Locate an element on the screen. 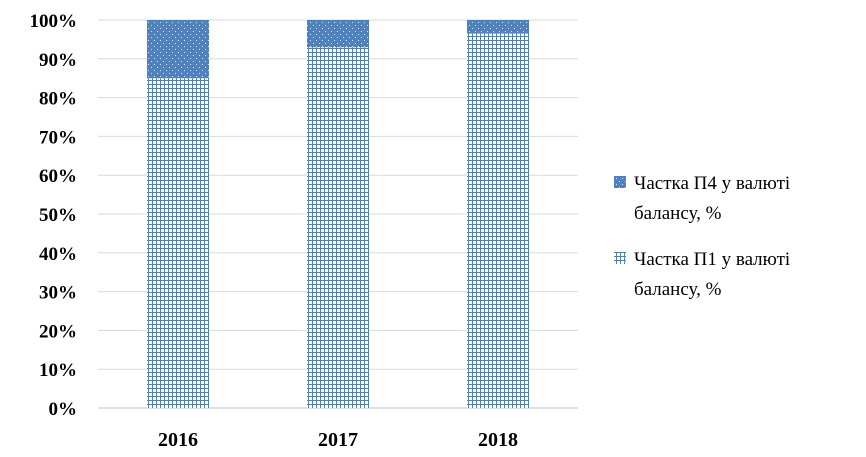 The width and height of the screenshot is (866, 457). y-tick-label: 90% is located at coordinates (58, 60).